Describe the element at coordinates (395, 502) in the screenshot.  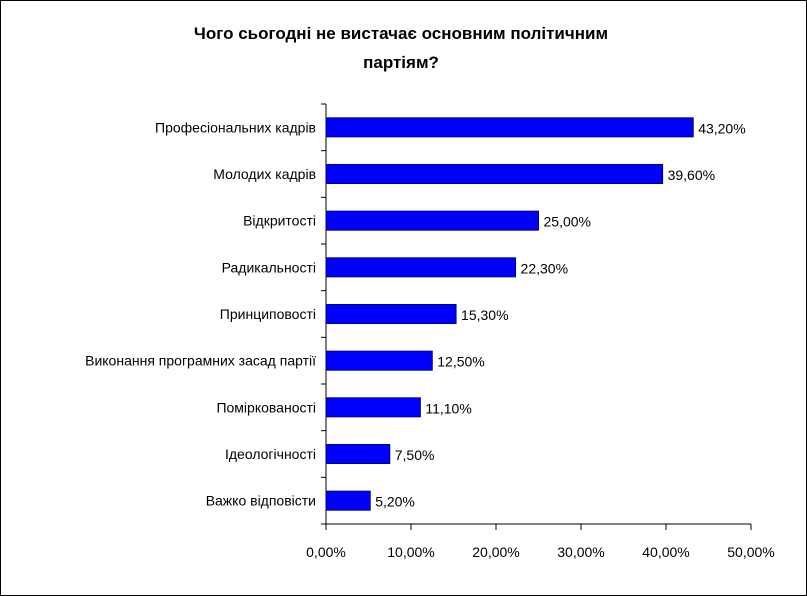
I see `data-label: 5,20%` at that location.